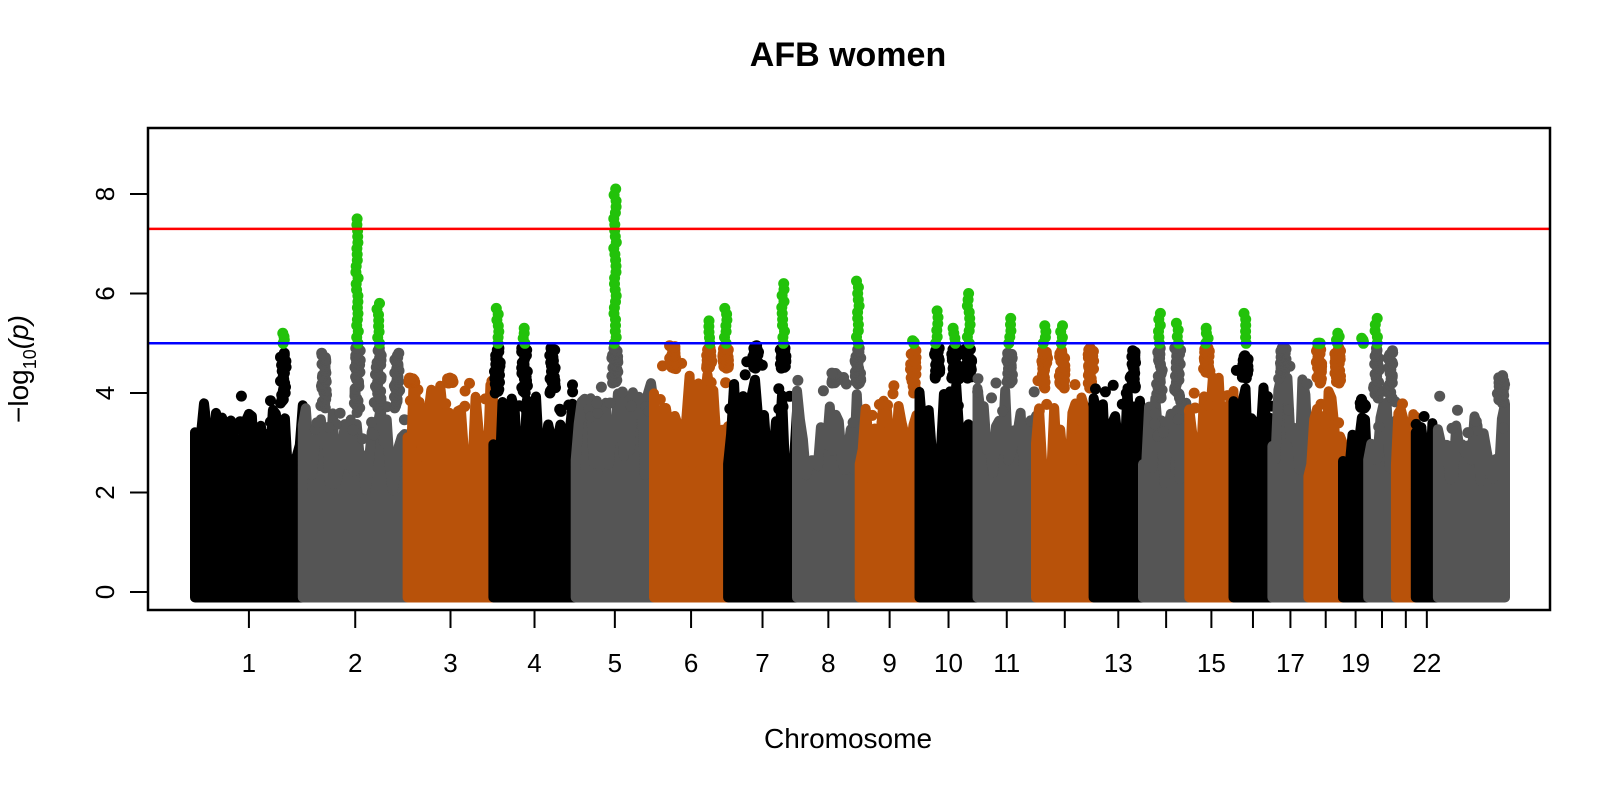 The height and width of the screenshot is (788, 1600). What do you see at coordinates (1211, 663) in the screenshot?
I see `x-tick-label: 15` at bounding box center [1211, 663].